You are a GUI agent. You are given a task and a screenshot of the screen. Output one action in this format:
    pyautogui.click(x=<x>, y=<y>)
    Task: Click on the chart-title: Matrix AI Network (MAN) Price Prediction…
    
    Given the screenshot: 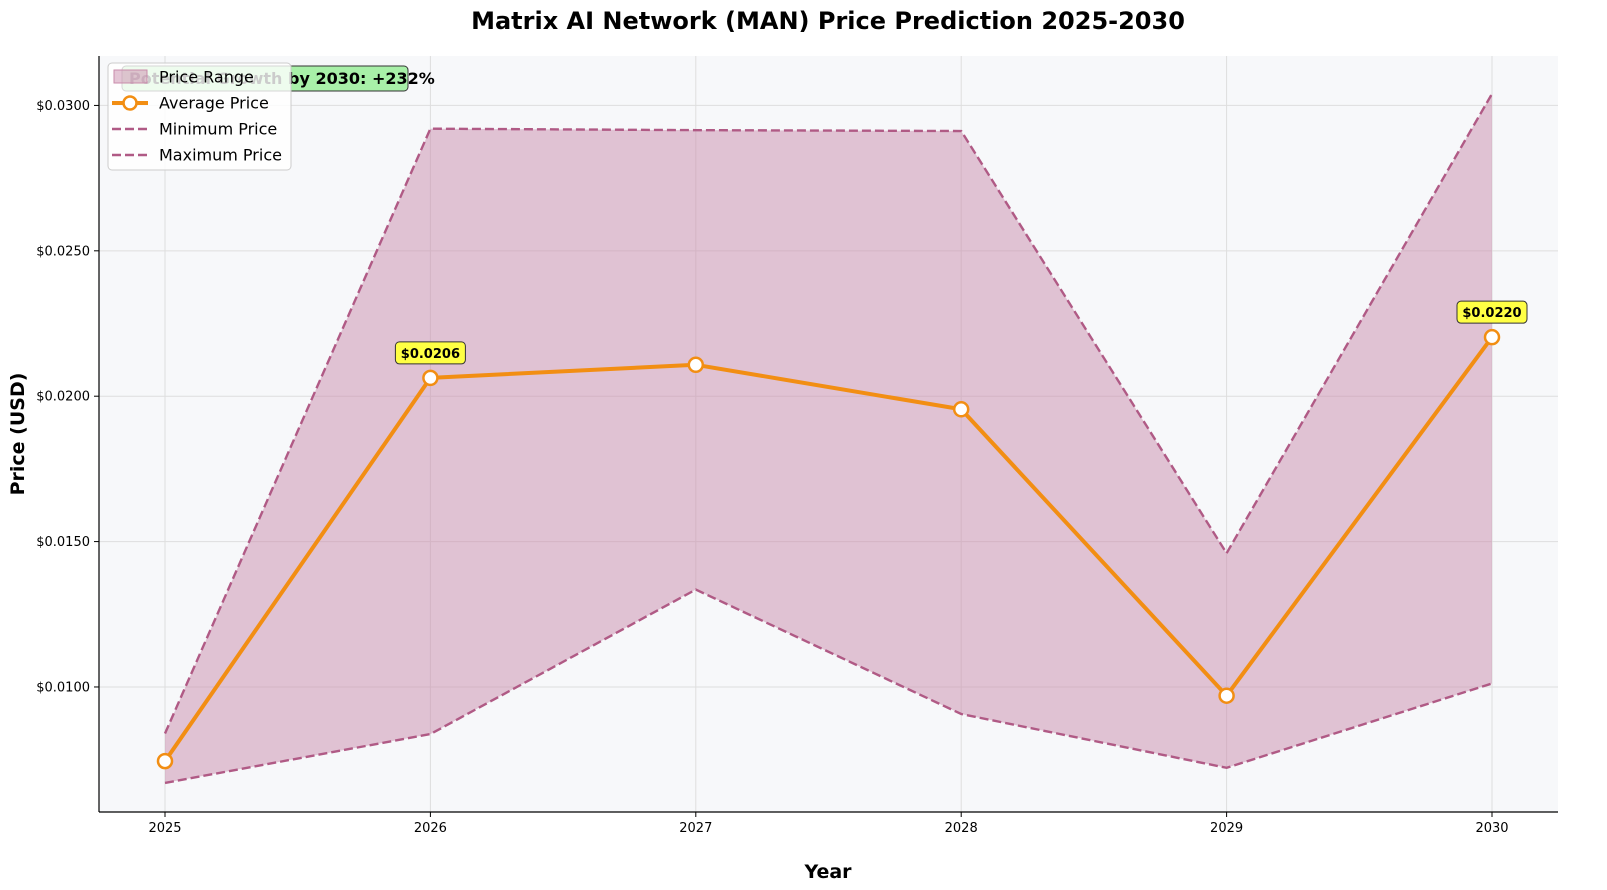 What is the action you would take?
    pyautogui.click(x=828, y=21)
    